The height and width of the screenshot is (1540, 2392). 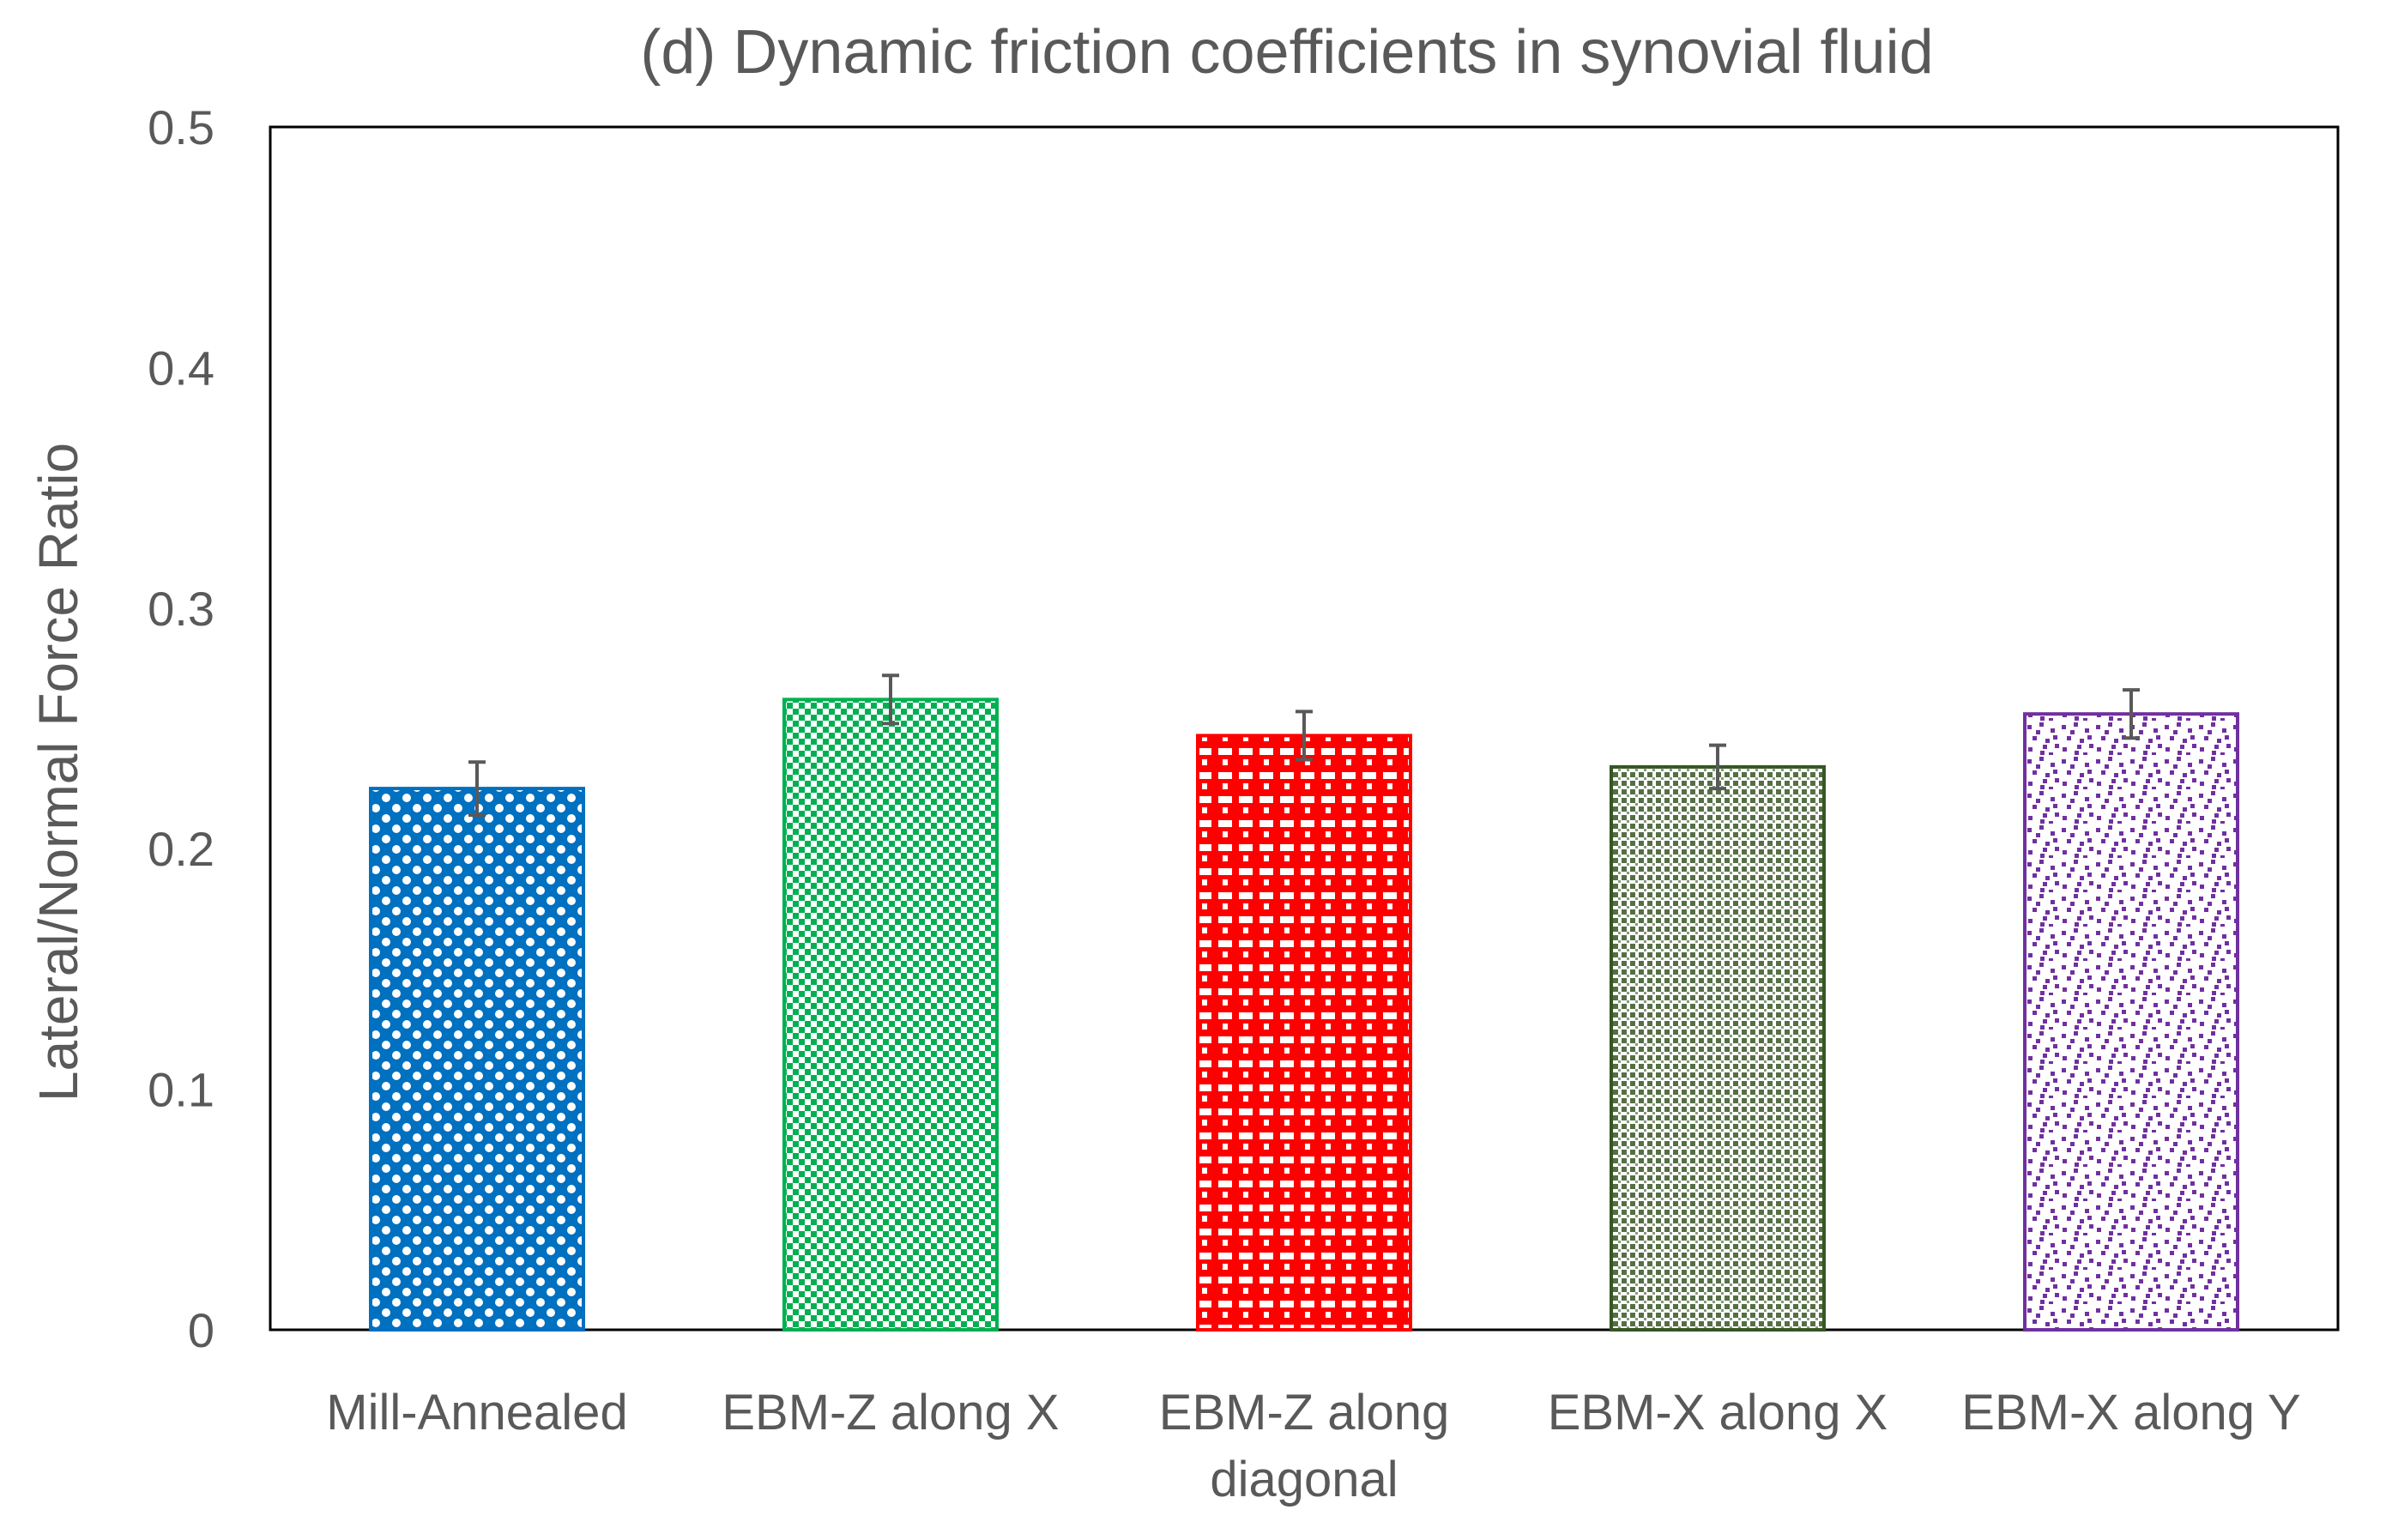 What do you see at coordinates (201, 1330) in the screenshot?
I see `y-tick-label: 0` at bounding box center [201, 1330].